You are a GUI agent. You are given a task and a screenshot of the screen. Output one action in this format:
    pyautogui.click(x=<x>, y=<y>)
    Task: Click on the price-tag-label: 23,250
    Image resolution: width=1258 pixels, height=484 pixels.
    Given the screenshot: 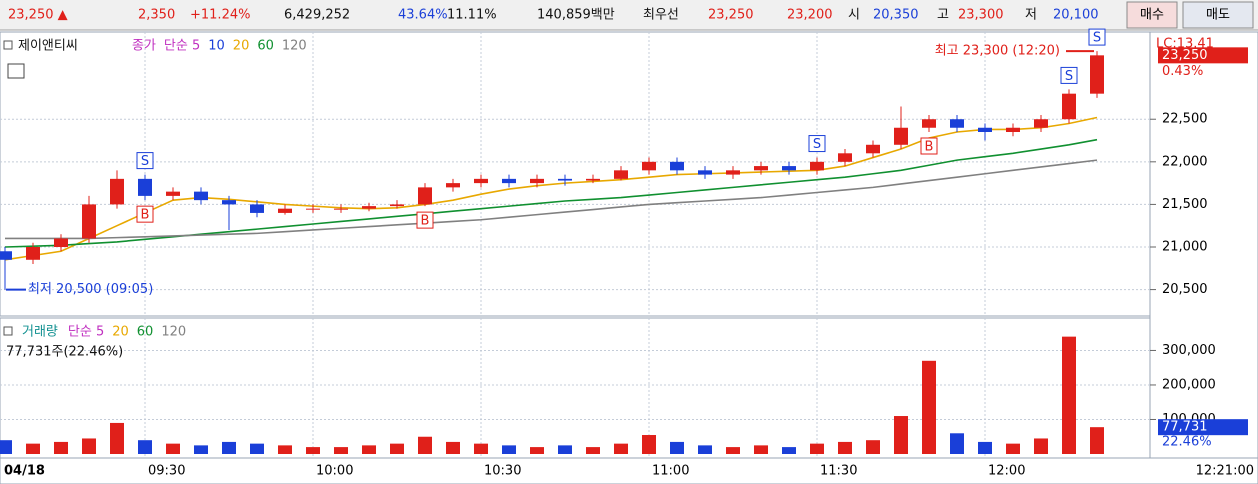 What is the action you would take?
    pyautogui.click(x=1185, y=55)
    